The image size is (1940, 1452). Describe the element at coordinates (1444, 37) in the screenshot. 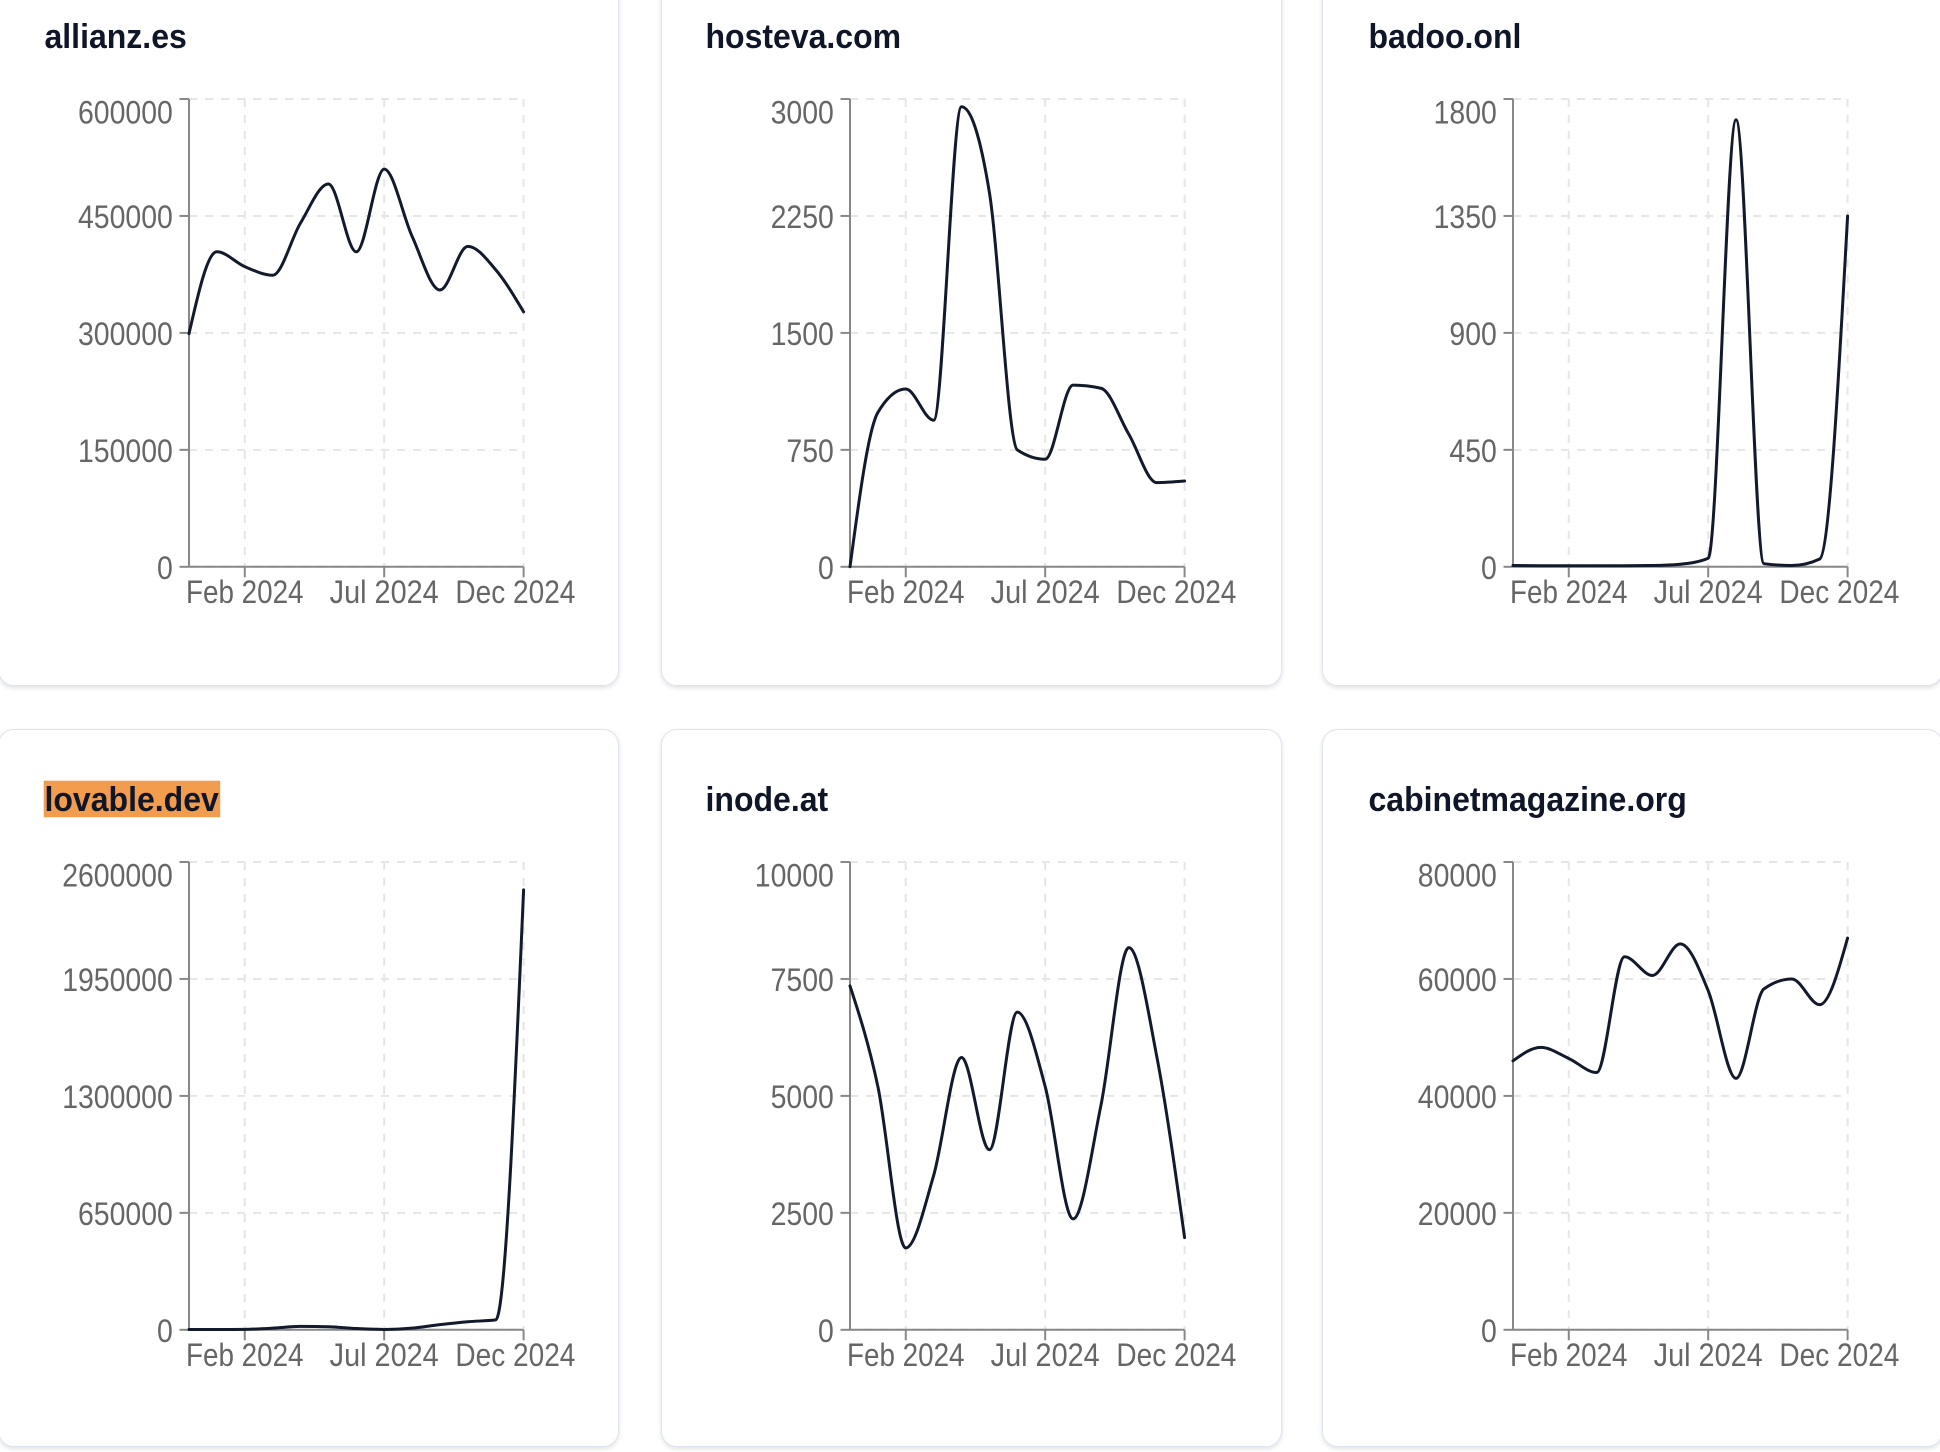

I see `svg-text: badoo.onl` at that location.